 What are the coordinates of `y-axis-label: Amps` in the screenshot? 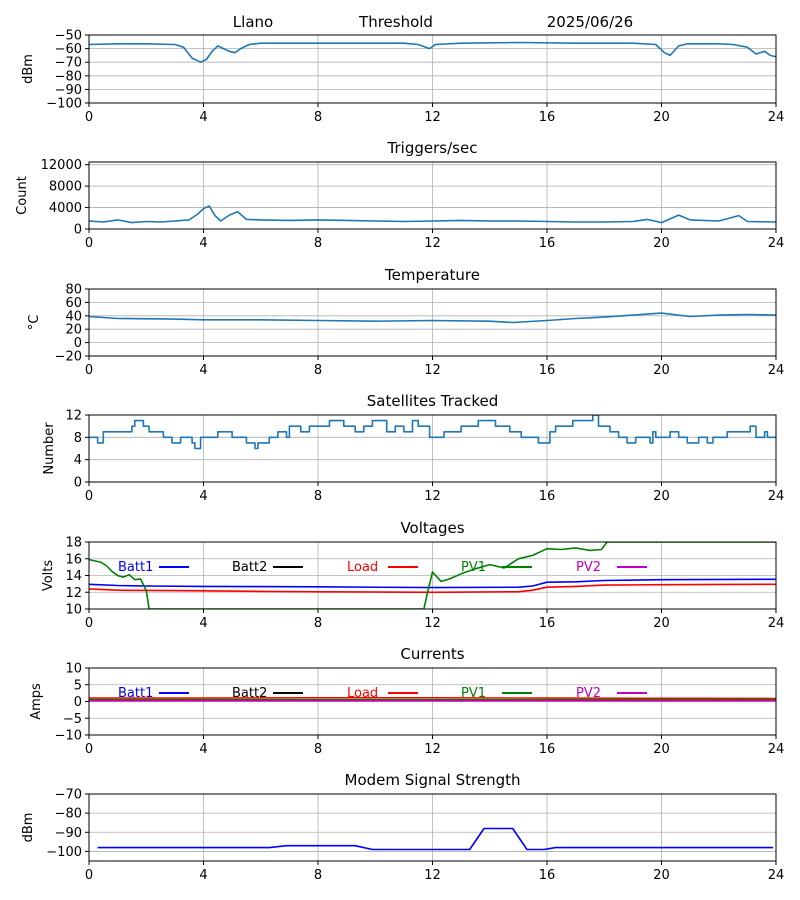 It's located at (36, 701).